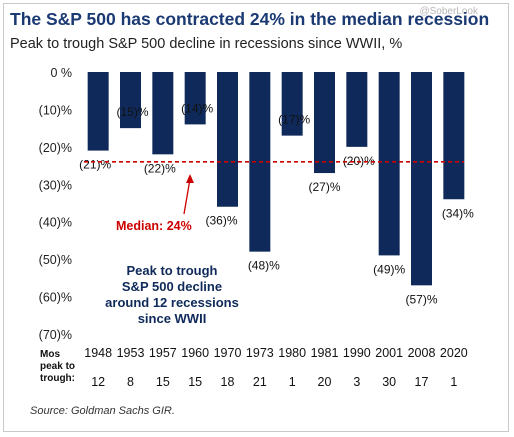  What do you see at coordinates (448, 11) in the screenshot?
I see `watermark: @SoberLook` at bounding box center [448, 11].